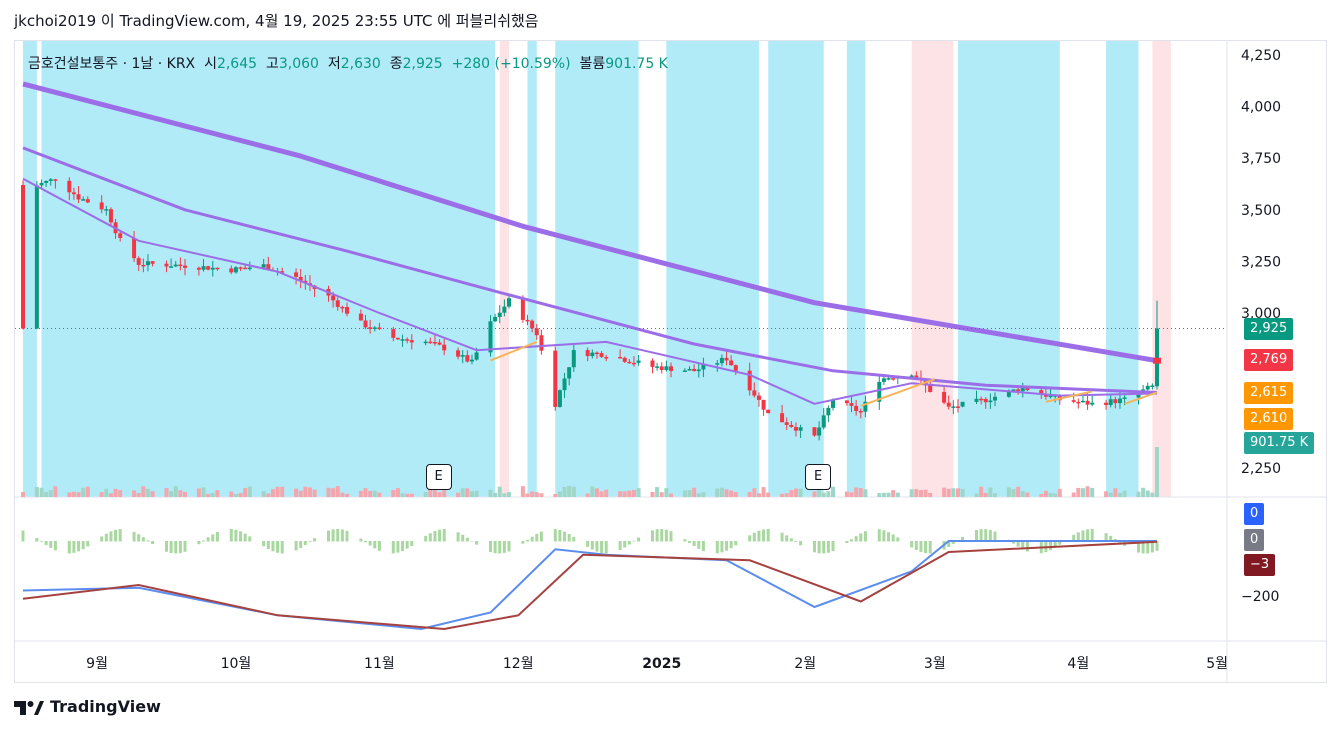  What do you see at coordinates (1279, 443) in the screenshot?
I see `price-badge-4: 901.75 K` at bounding box center [1279, 443].